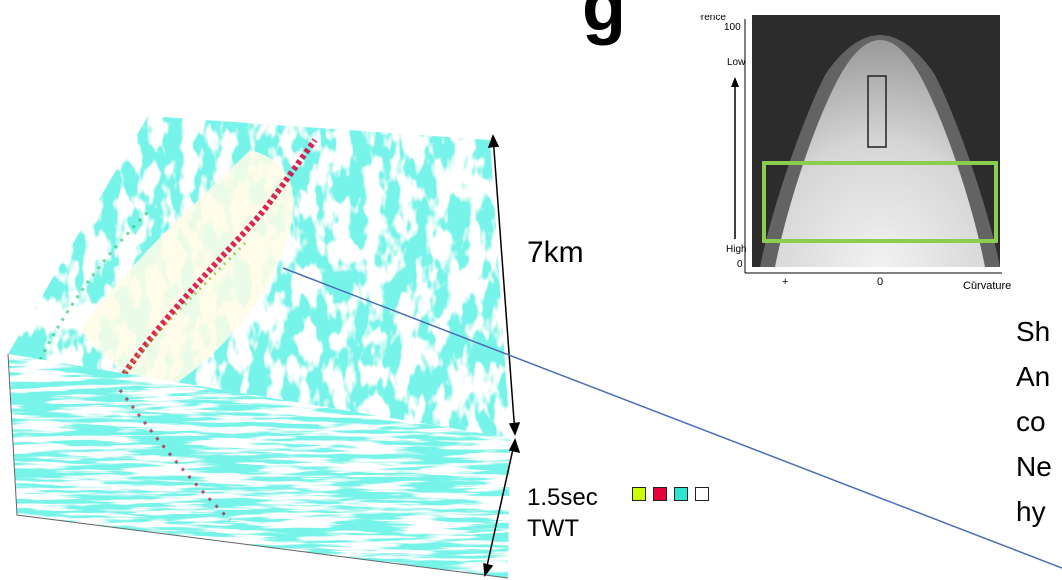  What do you see at coordinates (974, 282) in the screenshot?
I see `x-axis-minus: -` at bounding box center [974, 282].